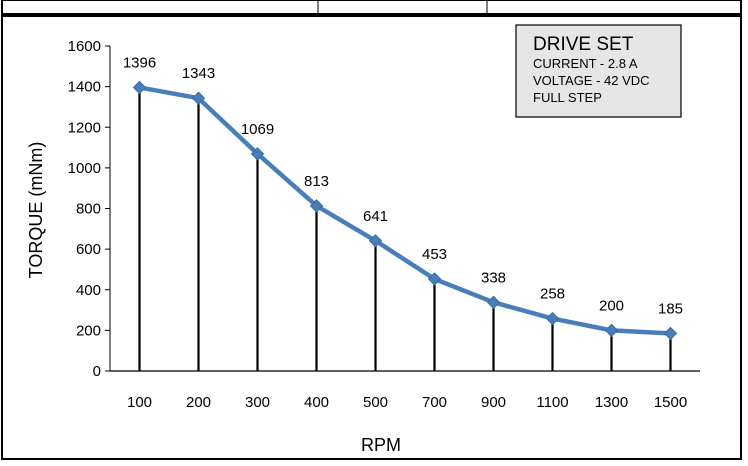 This screenshot has width=748, height=466. I want to click on x-tick-label: 700, so click(434, 402).